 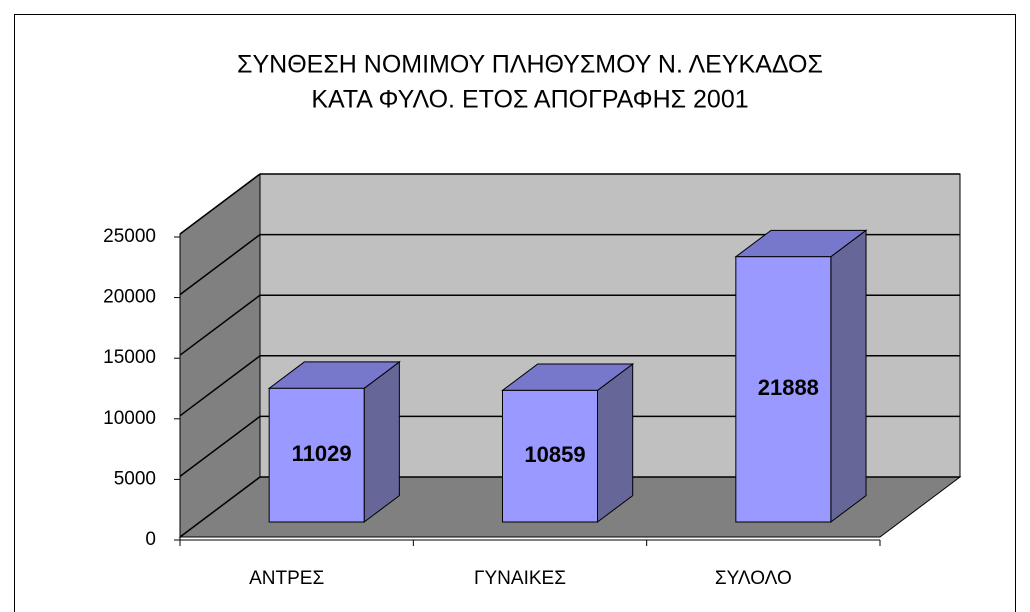 I want to click on x-tick-label: ΓΥΝΑΙΚΕΣ, so click(x=520, y=578).